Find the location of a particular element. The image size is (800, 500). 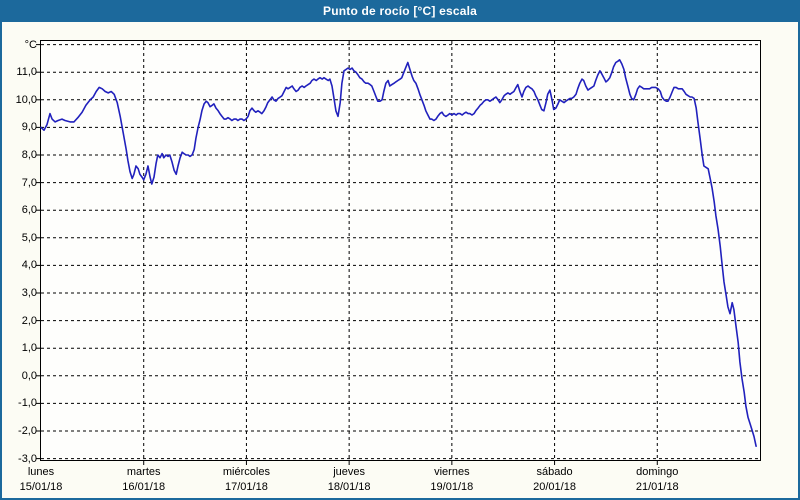

y-axis-label: 7,0 is located at coordinates (29, 182).